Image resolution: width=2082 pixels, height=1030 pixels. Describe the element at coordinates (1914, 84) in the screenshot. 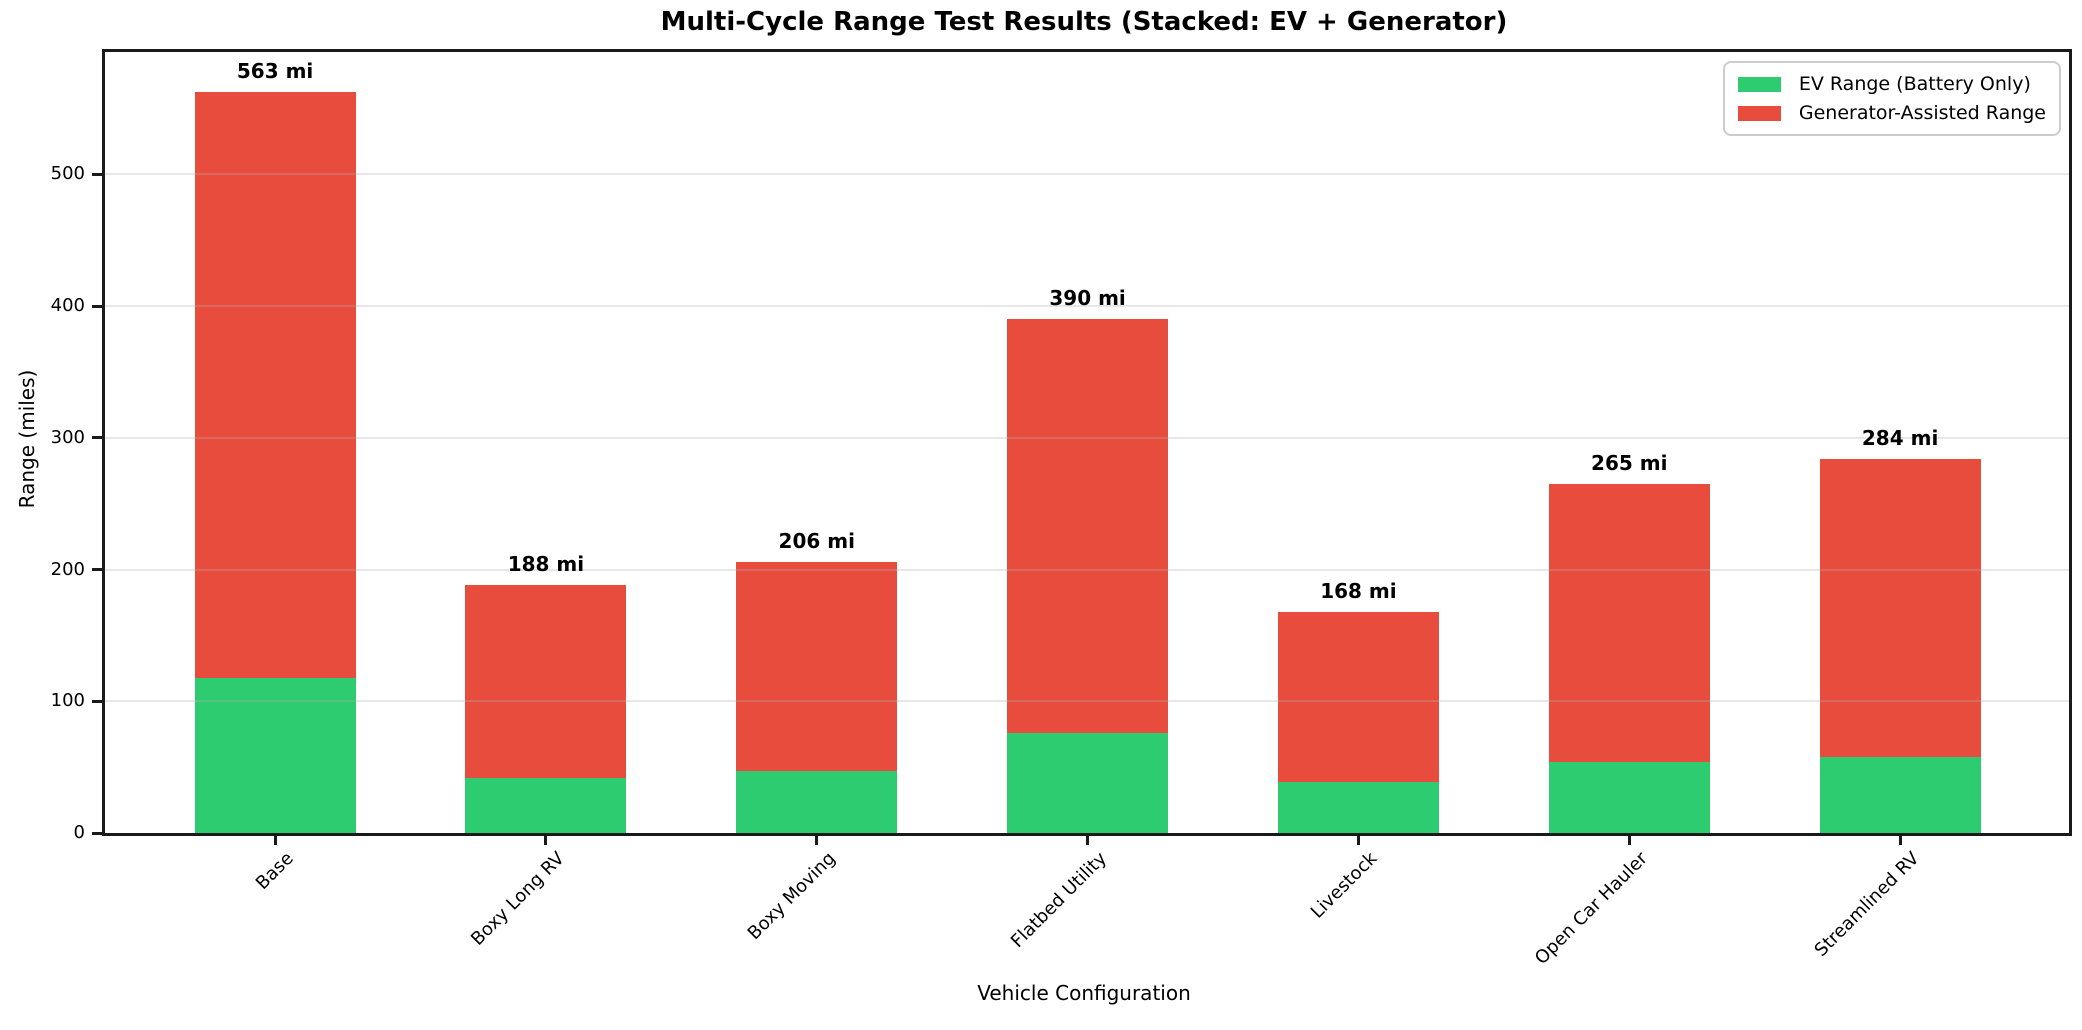

I see `legend-label: EV Range (Battery Only)` at that location.